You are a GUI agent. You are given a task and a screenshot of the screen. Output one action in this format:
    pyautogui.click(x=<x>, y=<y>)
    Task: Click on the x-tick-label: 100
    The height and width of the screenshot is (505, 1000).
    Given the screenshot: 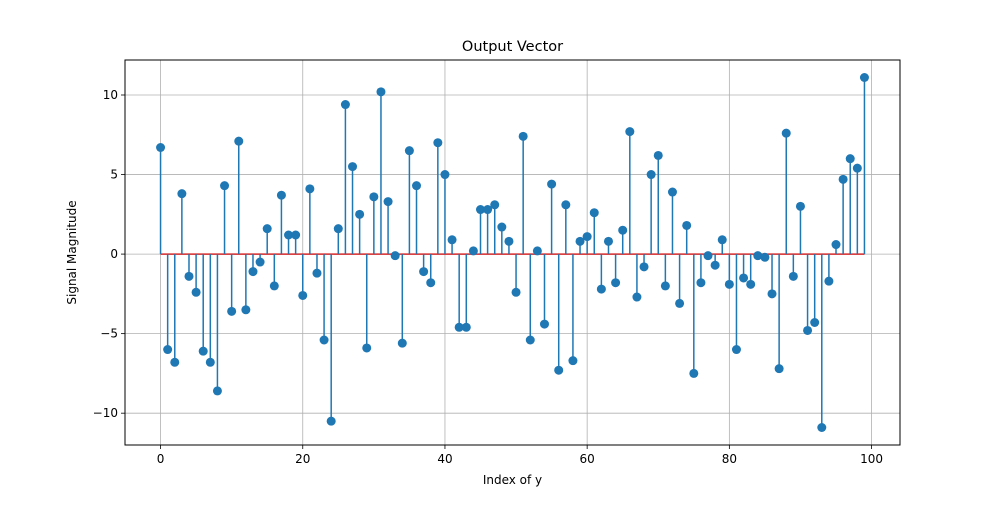 What is the action you would take?
    pyautogui.click(x=871, y=459)
    